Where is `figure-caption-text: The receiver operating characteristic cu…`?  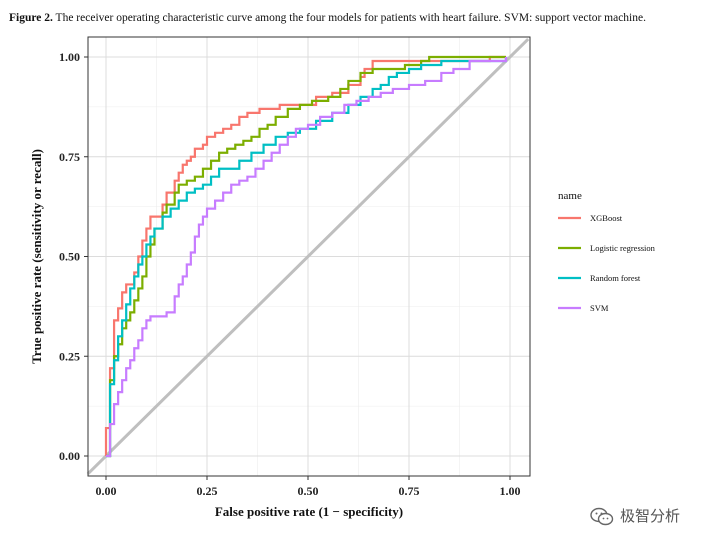 figure-caption-text: The receiver operating characteristic cu… is located at coordinates (350, 18).